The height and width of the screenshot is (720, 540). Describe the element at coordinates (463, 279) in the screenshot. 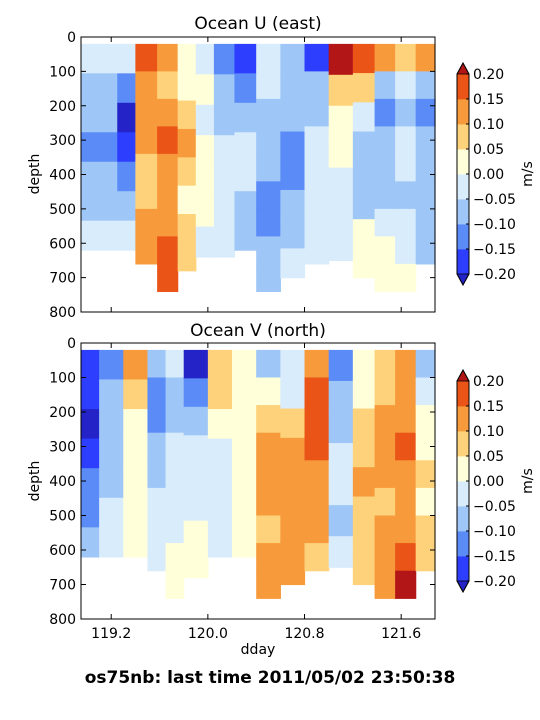

I see `colorbar-extend-min` at that location.